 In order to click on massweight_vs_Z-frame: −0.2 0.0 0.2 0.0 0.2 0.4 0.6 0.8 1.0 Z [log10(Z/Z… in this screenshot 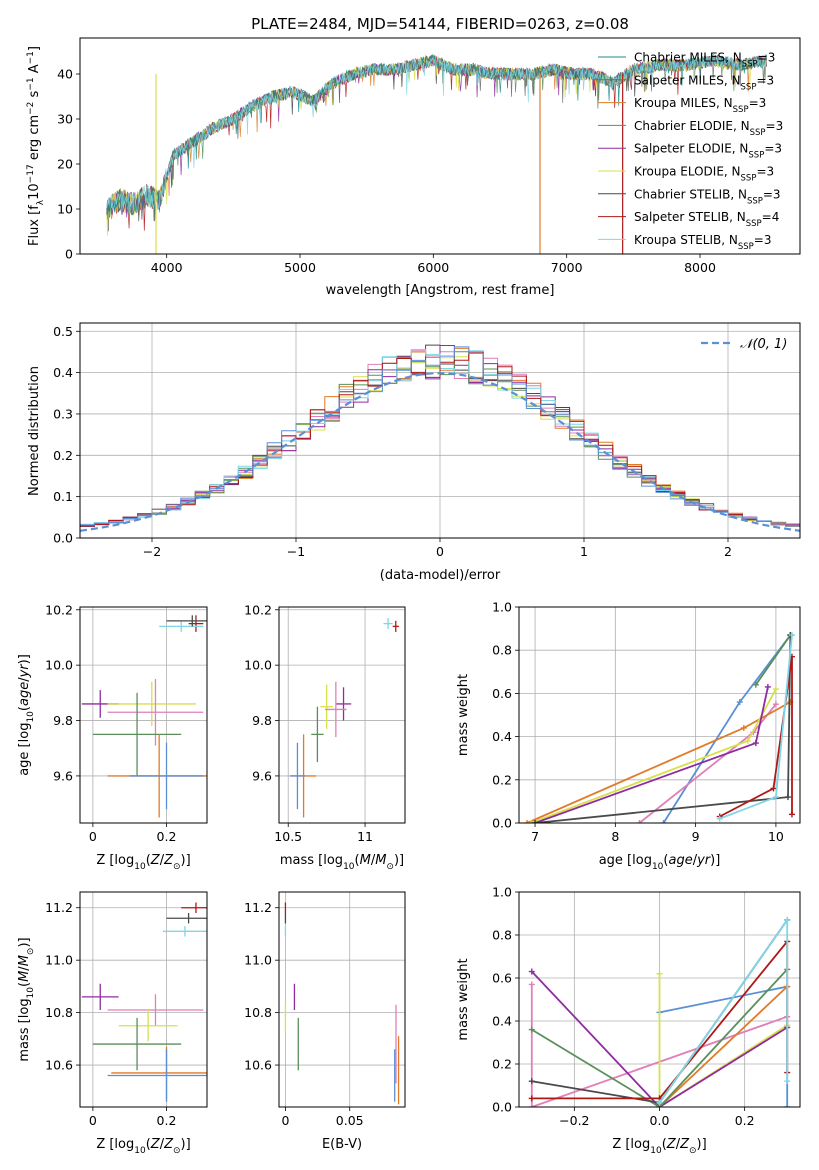, I will do `click(628, 1020)`.